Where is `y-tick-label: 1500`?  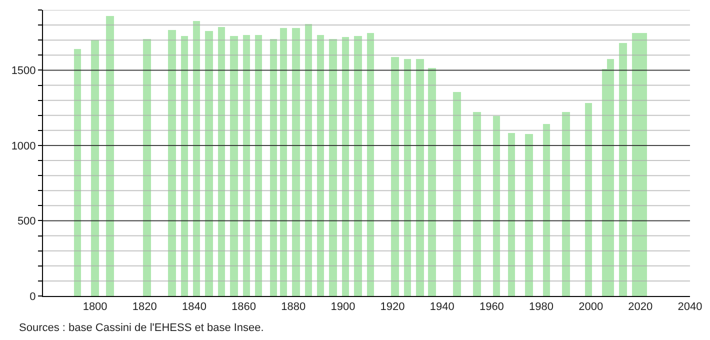
y-tick-label: 1500 is located at coordinates (23, 71).